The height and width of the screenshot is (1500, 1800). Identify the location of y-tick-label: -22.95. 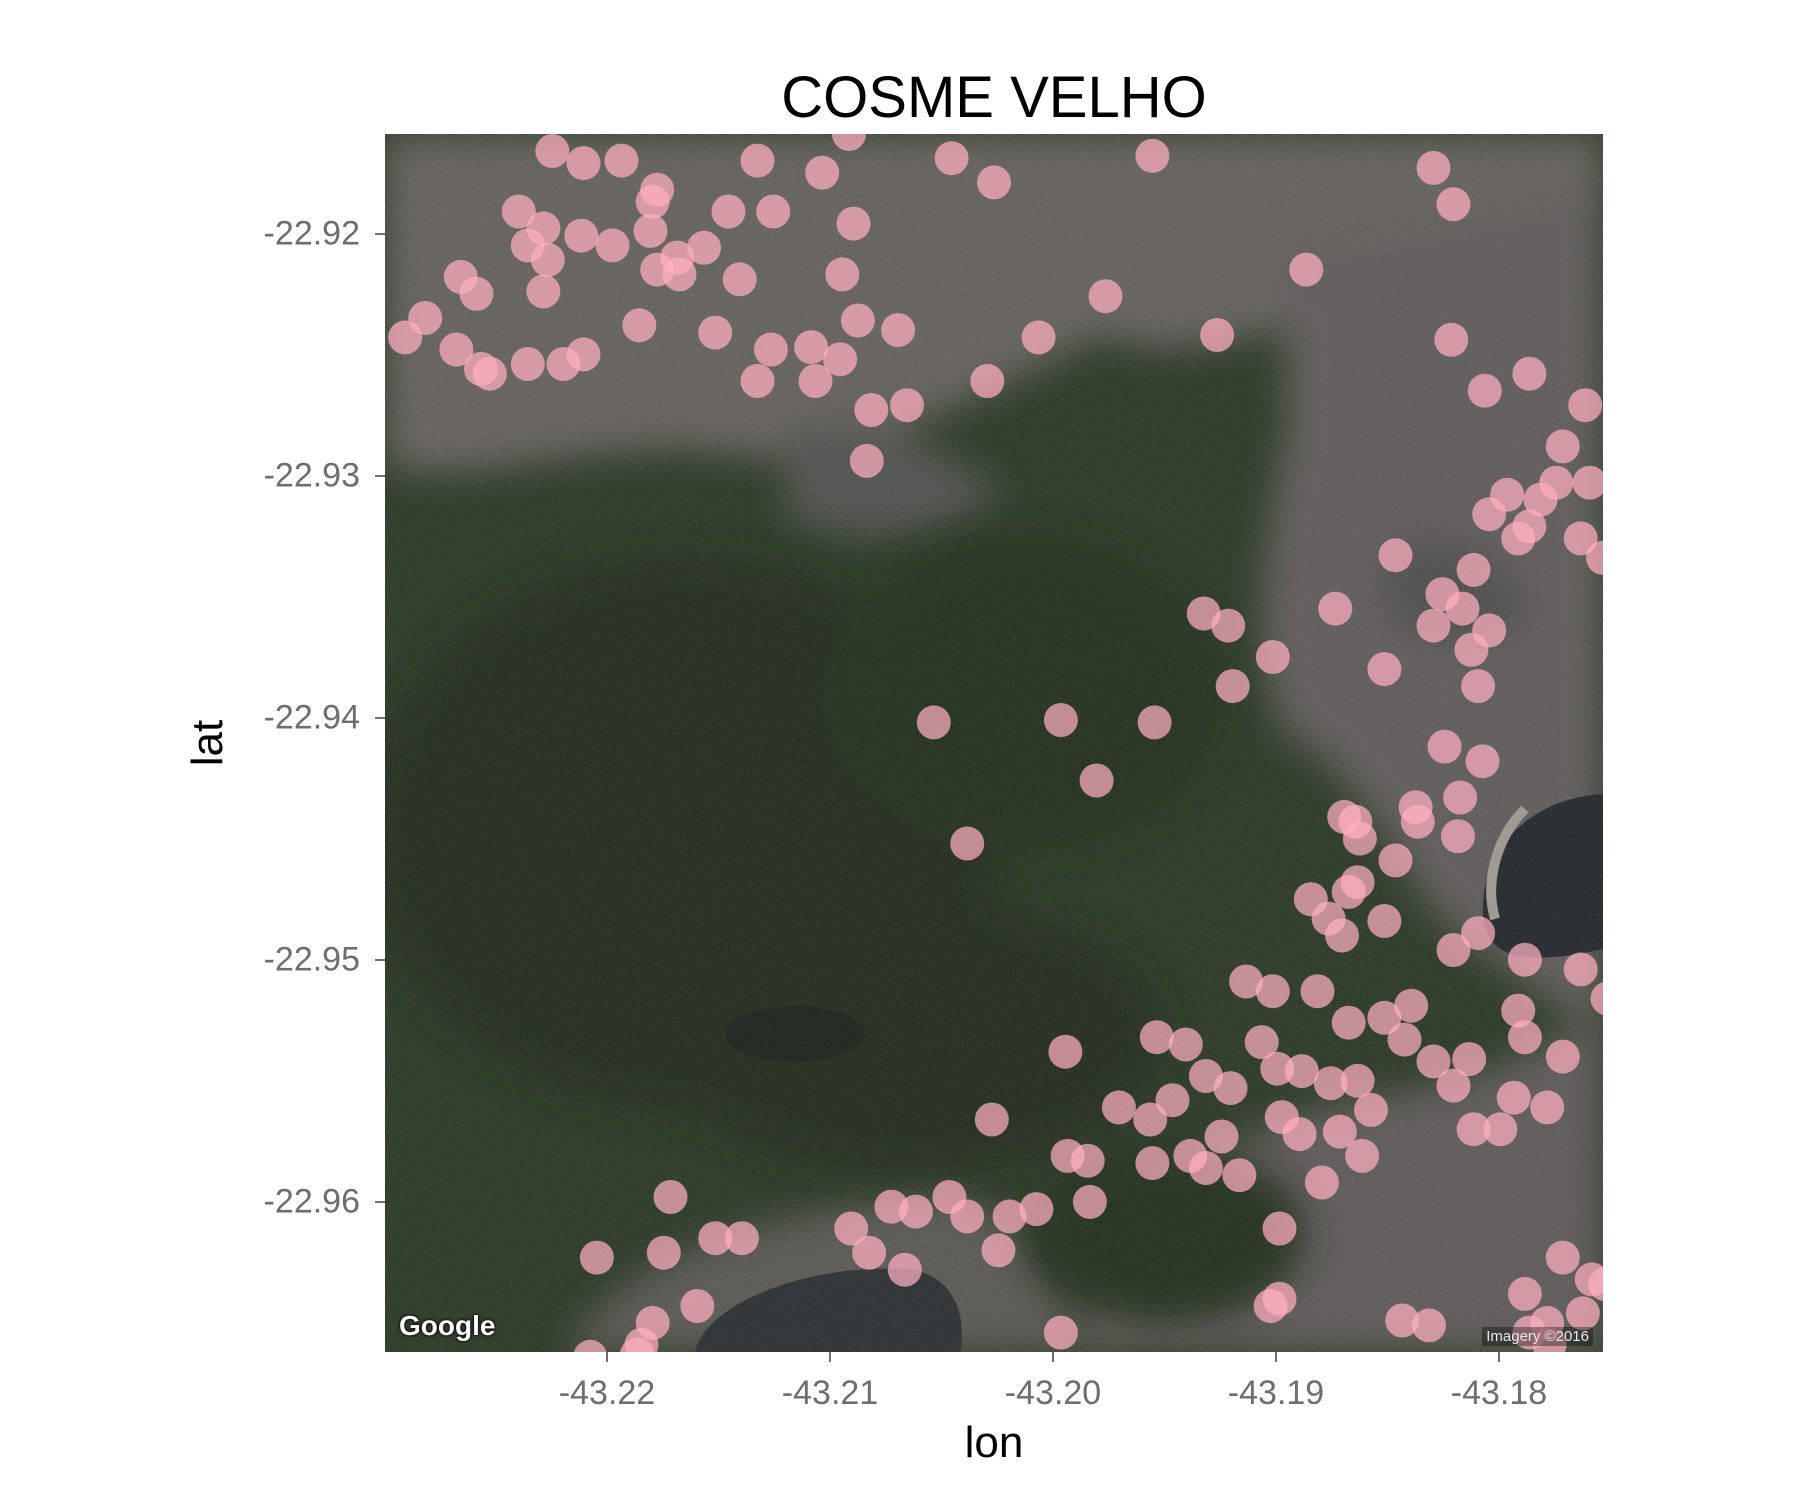
(311, 959).